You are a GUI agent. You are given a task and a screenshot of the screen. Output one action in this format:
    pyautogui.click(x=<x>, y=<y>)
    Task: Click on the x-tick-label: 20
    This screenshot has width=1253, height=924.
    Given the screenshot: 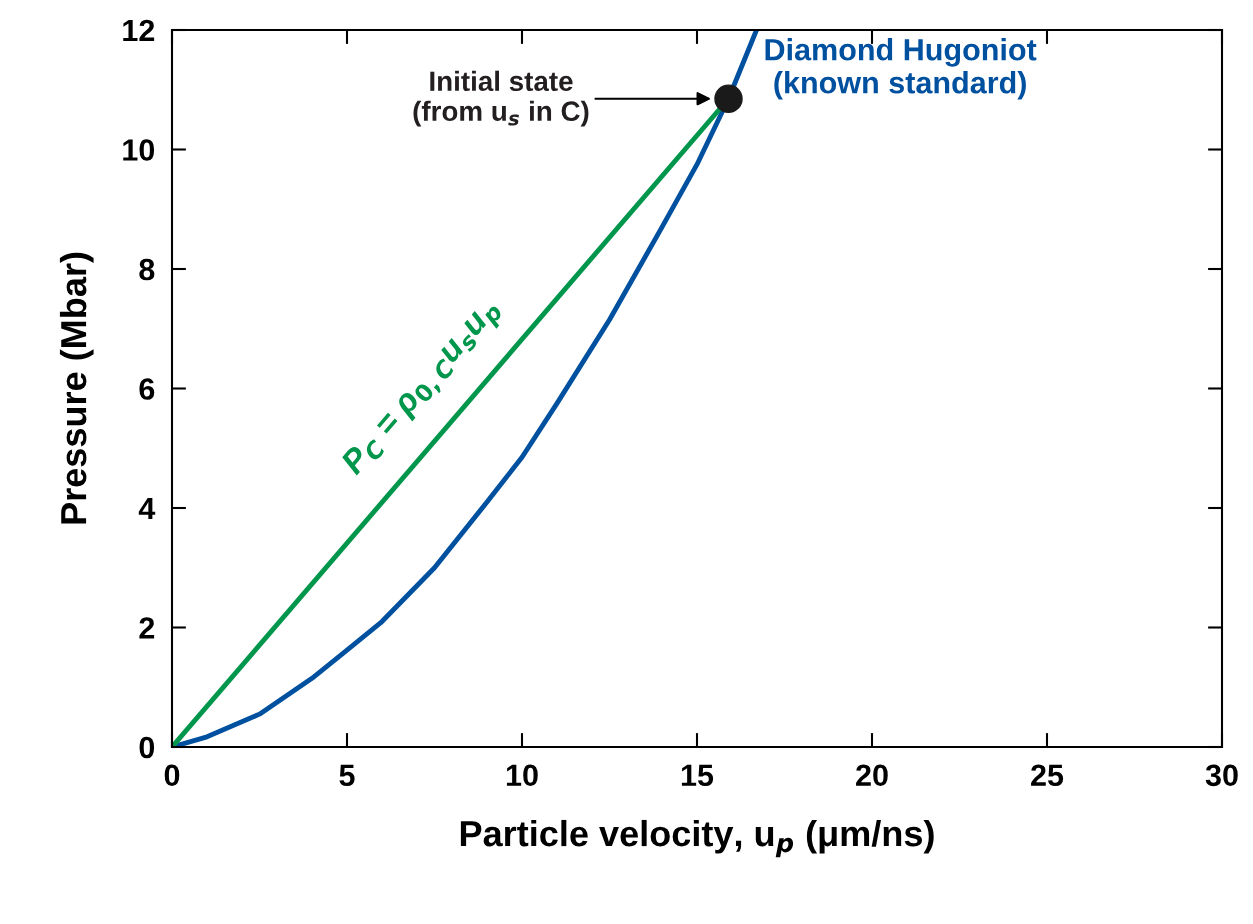 What is the action you would take?
    pyautogui.click(x=872, y=775)
    